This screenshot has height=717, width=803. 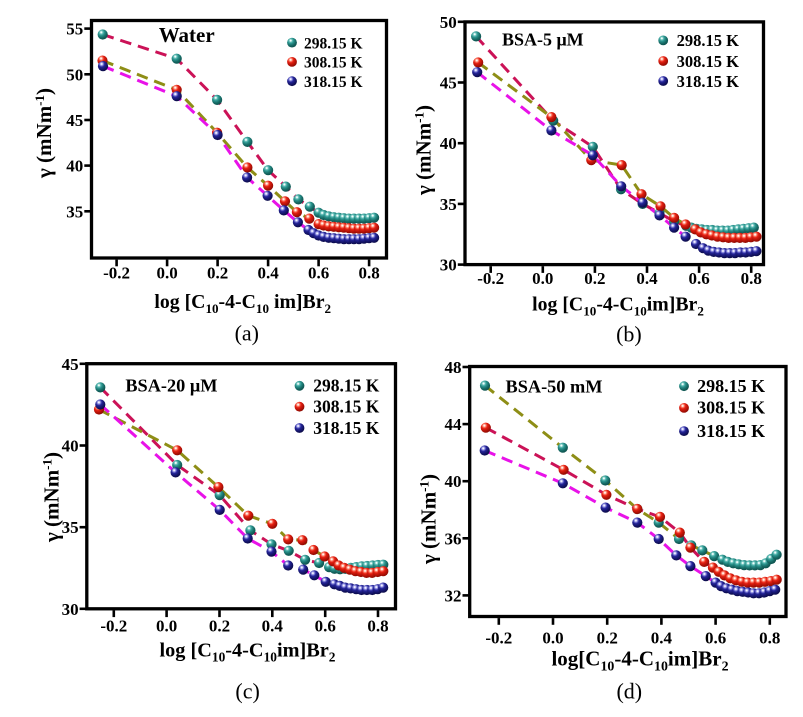 What do you see at coordinates (453, 595) in the screenshot?
I see `svg-text: 32` at bounding box center [453, 595].